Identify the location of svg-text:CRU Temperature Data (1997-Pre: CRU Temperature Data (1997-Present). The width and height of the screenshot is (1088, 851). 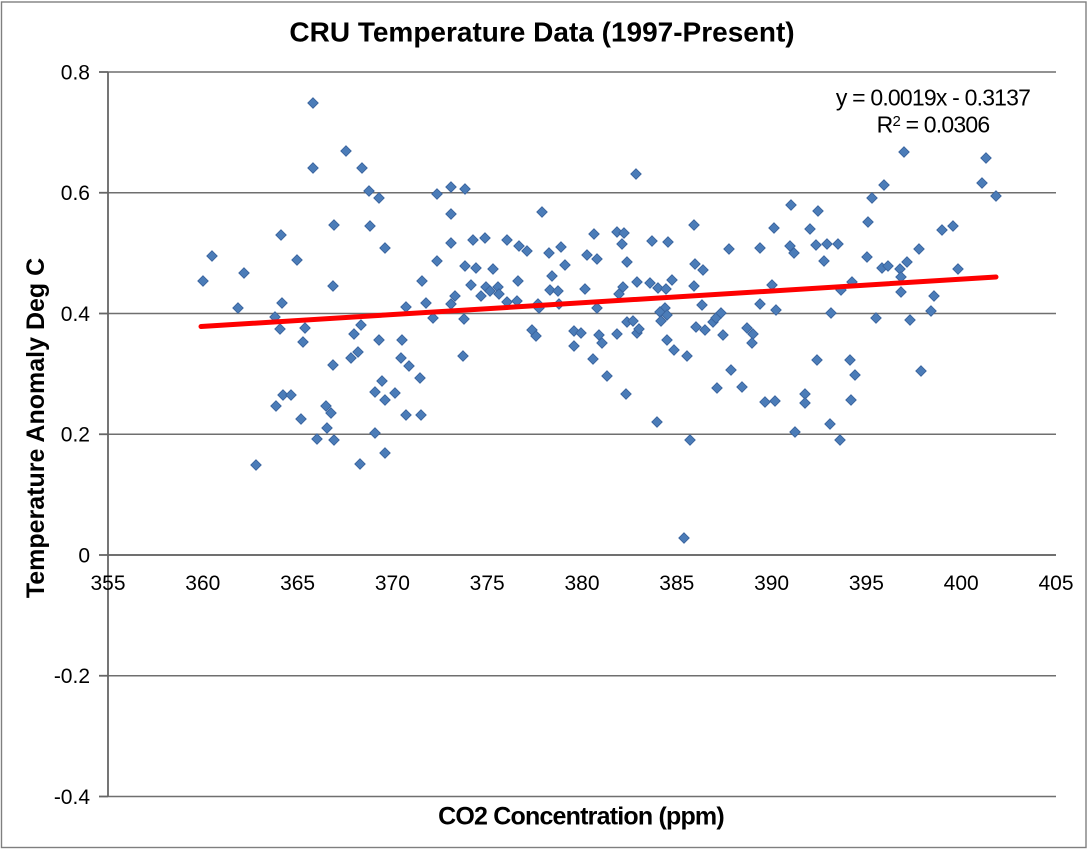
(541, 32).